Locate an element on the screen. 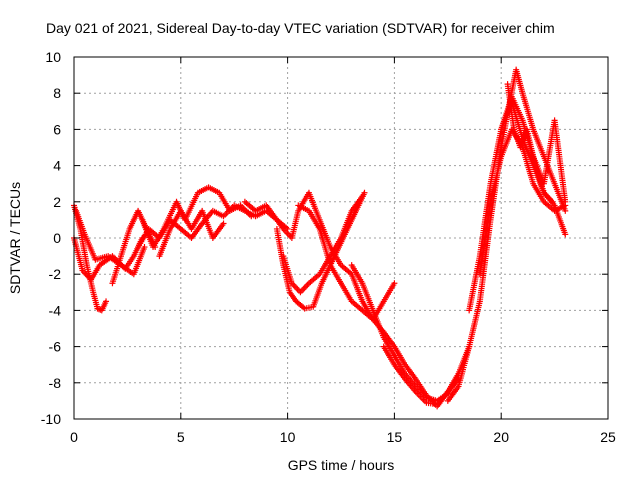 The image size is (640, 480). y-tick-label: 6 is located at coordinates (57, 129).